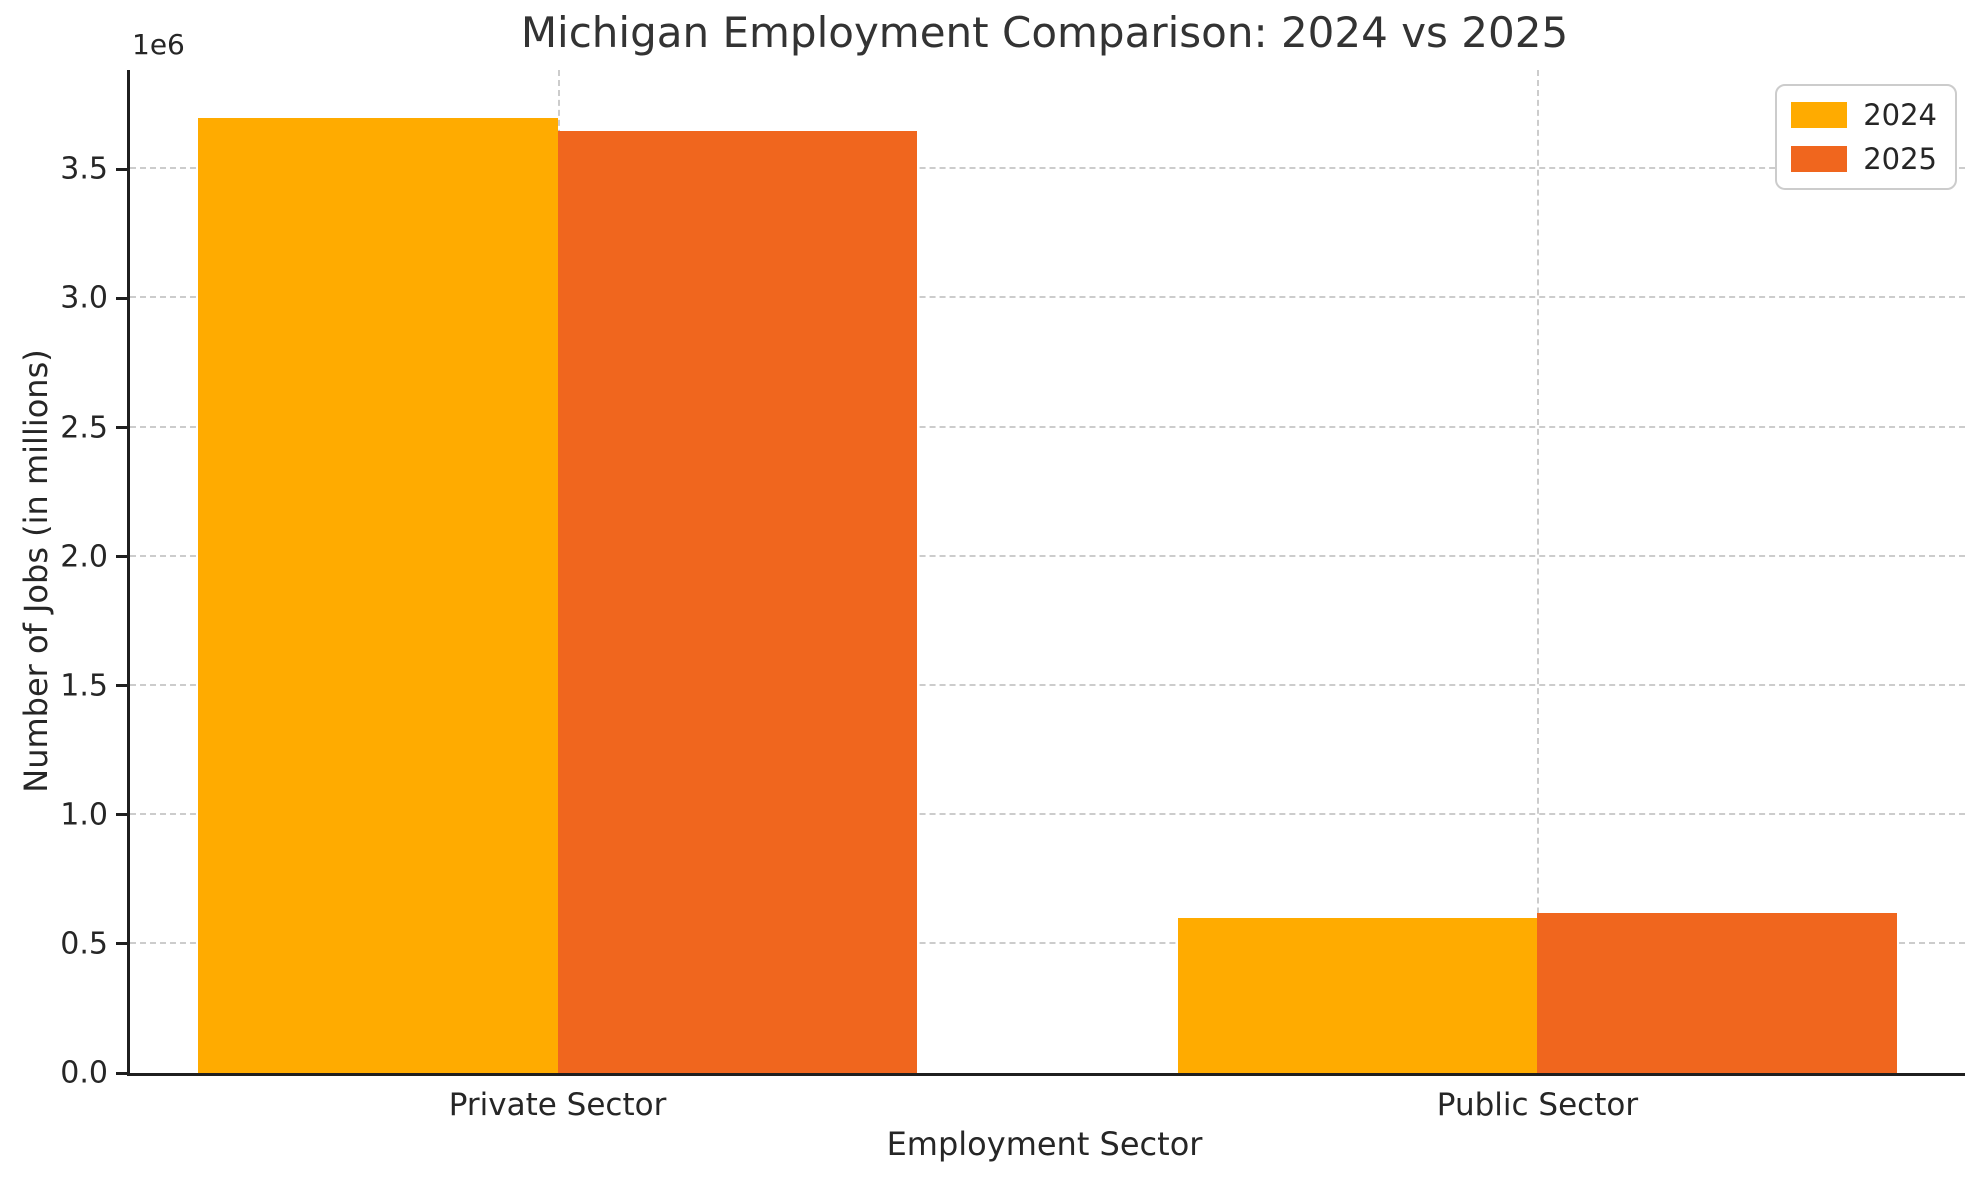 This screenshot has width=1979, height=1180. Describe the element at coordinates (557, 1105) in the screenshot. I see `x-tick-label-private-sector: Private Sector` at that location.